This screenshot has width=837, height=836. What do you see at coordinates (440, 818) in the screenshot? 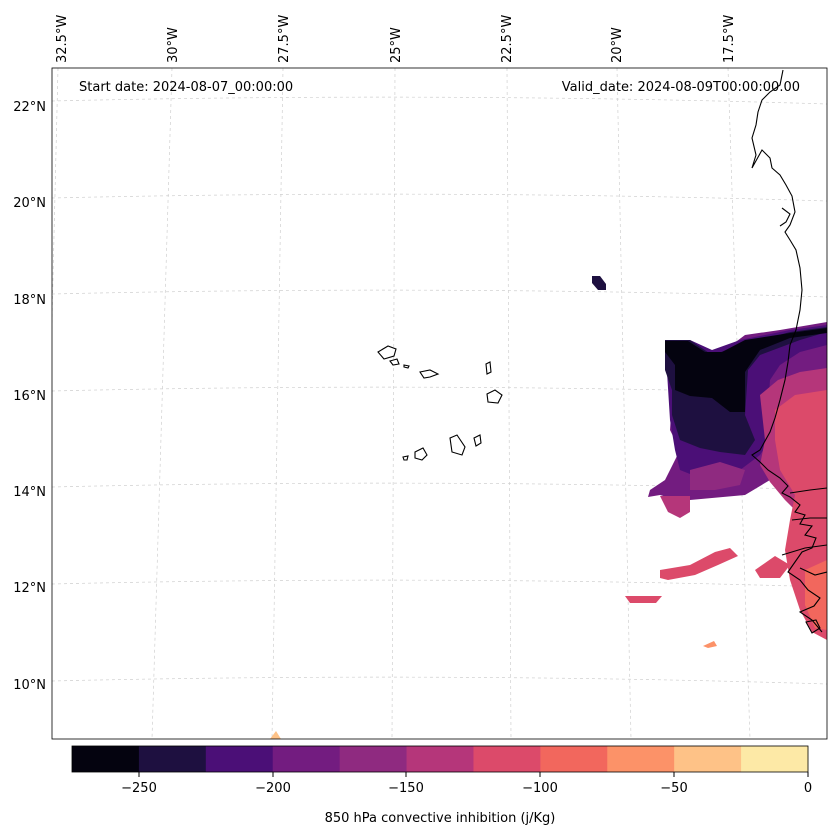
I see `colorbar-label: 850 hPa convective inhibition (j/Kg)` at bounding box center [440, 818].